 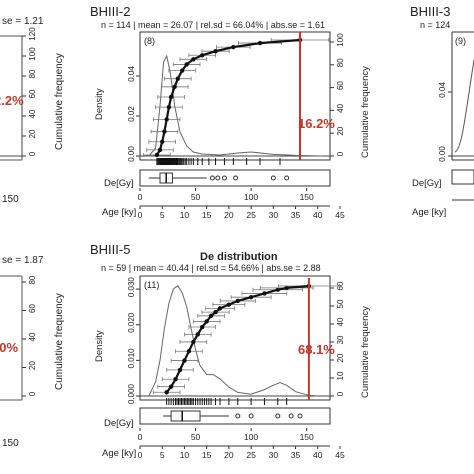 What do you see at coordinates (442, 154) in the screenshot?
I see `density-tick-label: 0.00` at bounding box center [442, 154].